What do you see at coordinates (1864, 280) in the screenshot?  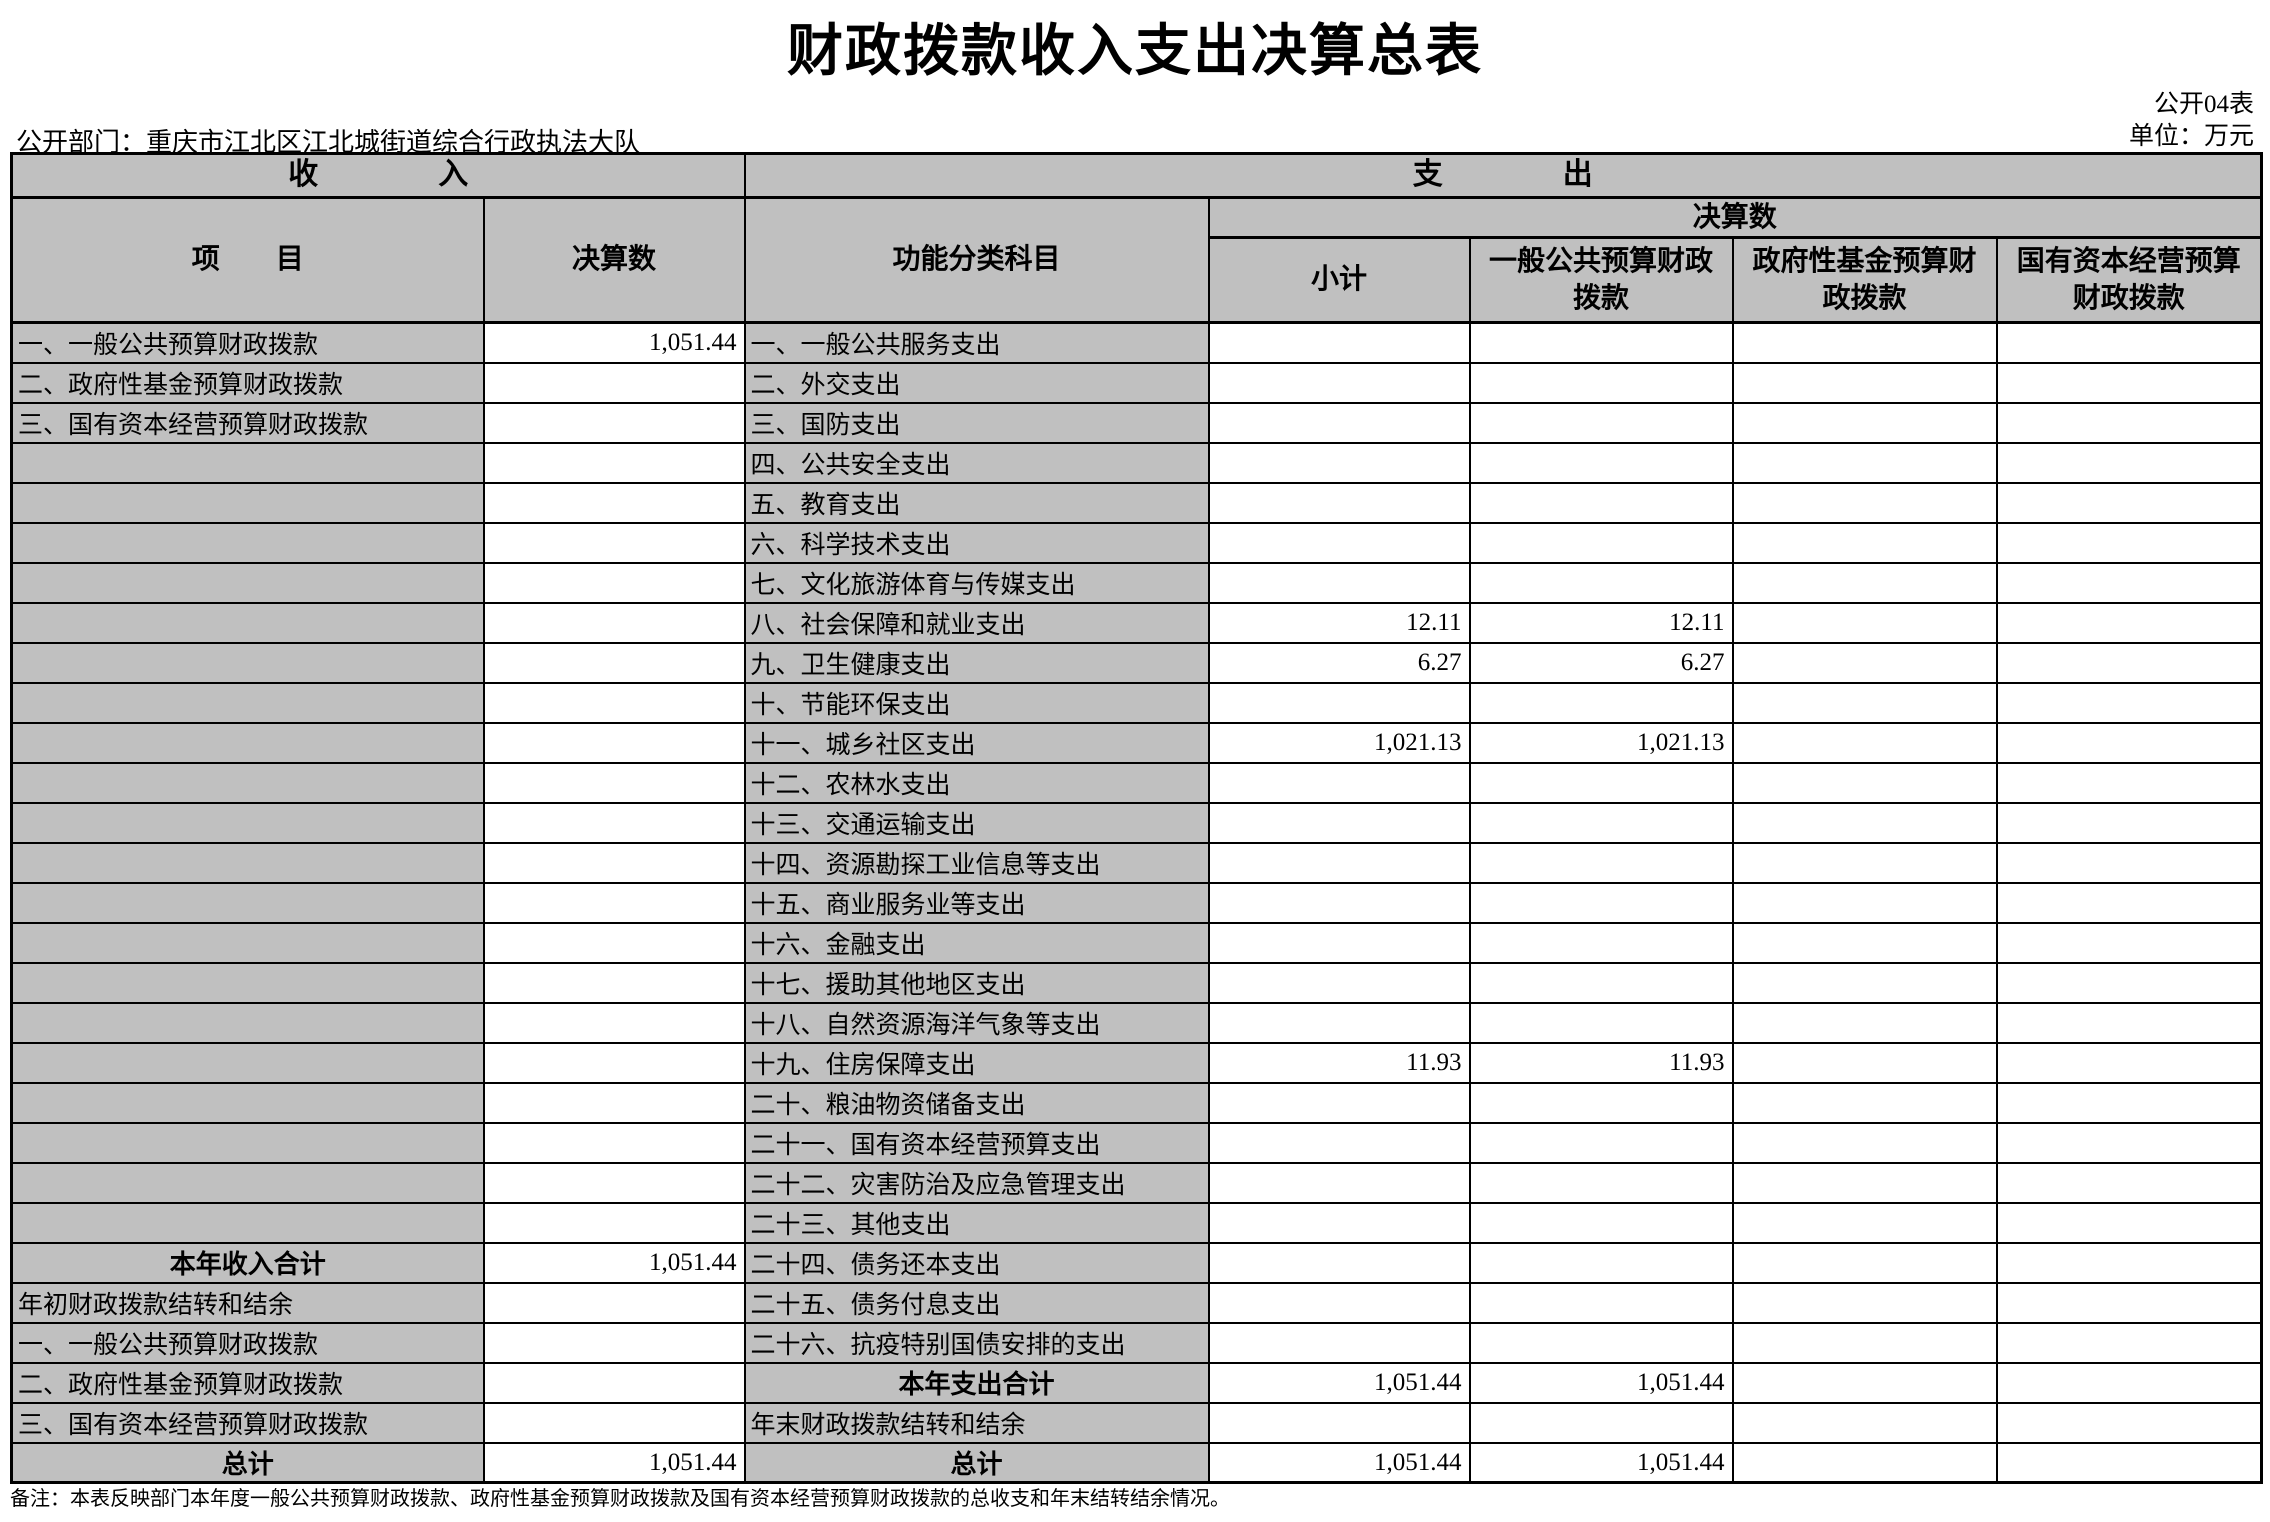 I see `col-header-gov-fund-budget: 政府性基金预算财政拨款` at bounding box center [1864, 280].